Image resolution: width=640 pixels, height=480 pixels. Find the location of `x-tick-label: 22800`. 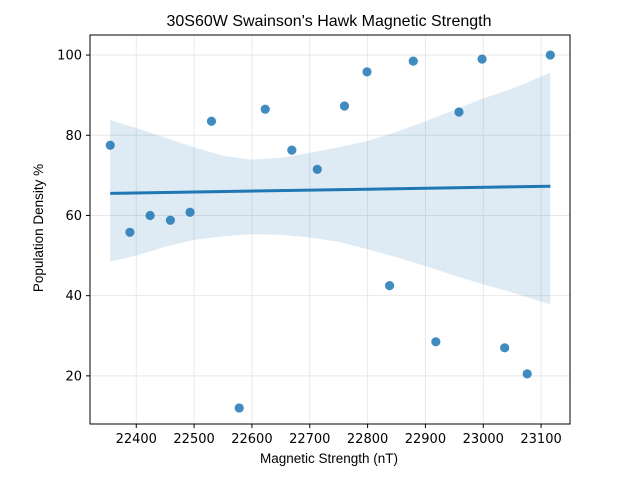

x-tick-label: 22800 is located at coordinates (367, 439).